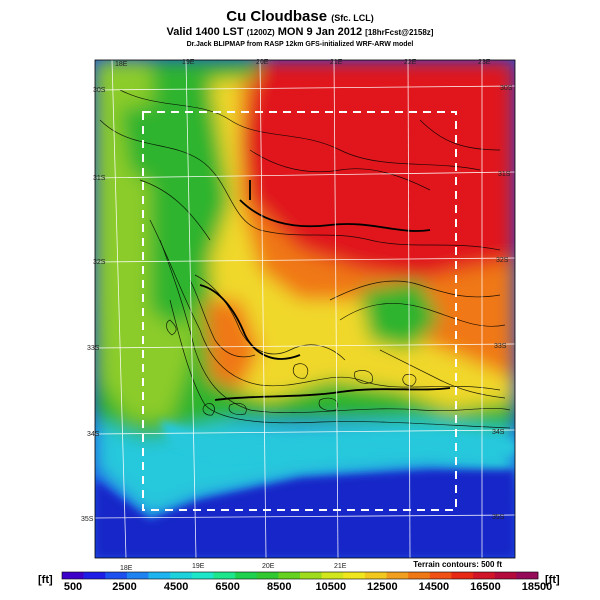  What do you see at coordinates (352, 18) in the screenshot?
I see `title-subtitle: (Sfc. LCL)` at bounding box center [352, 18].